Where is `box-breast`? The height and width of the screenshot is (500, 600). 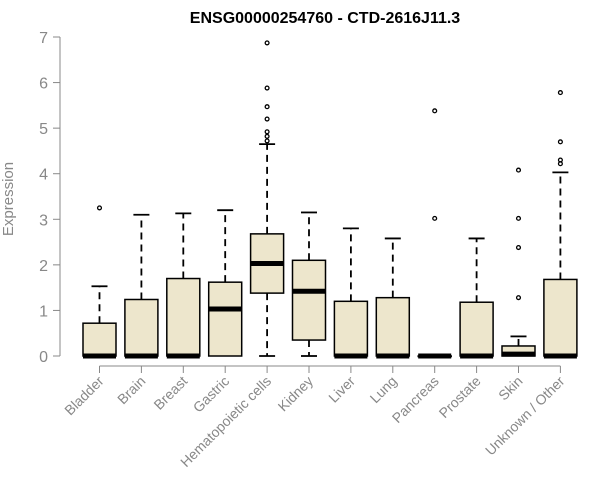
box-breast is located at coordinates (183, 285).